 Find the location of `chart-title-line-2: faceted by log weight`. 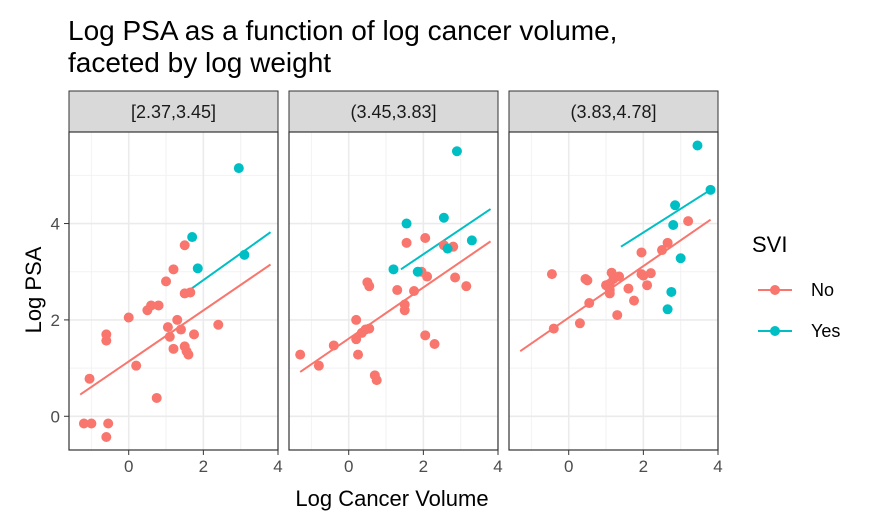

chart-title-line-2: faceted by log weight is located at coordinates (199, 62).